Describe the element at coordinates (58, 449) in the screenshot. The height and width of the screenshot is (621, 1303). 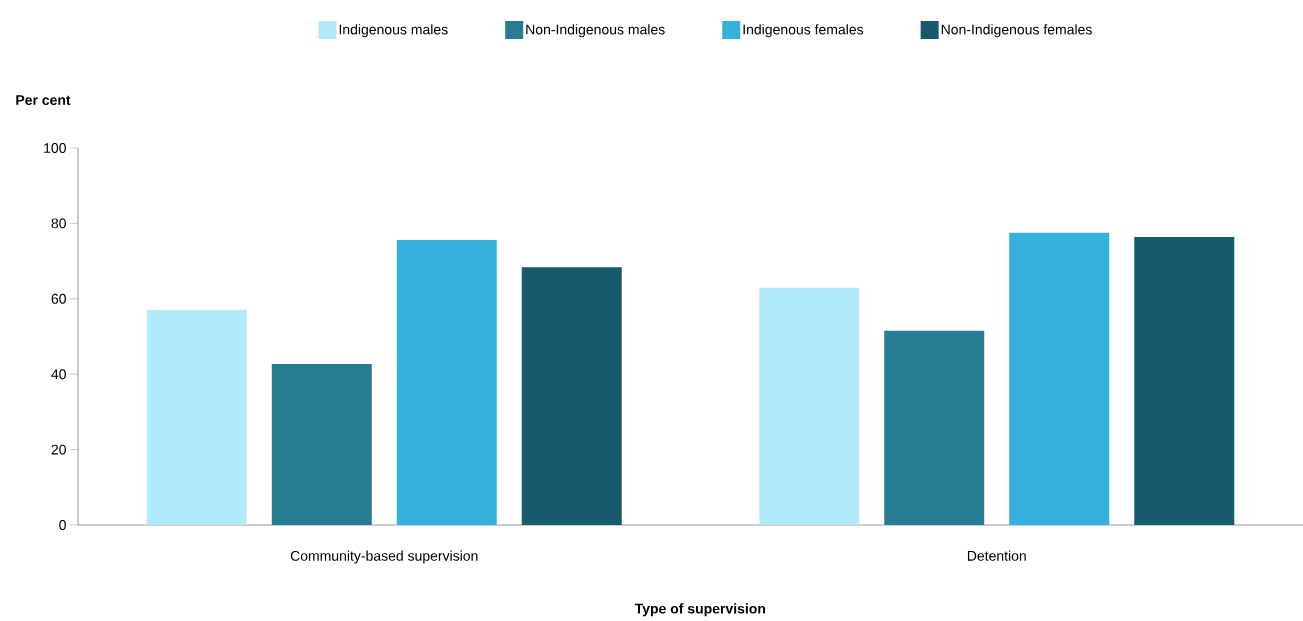
I see `y-tick-label: 20` at that location.